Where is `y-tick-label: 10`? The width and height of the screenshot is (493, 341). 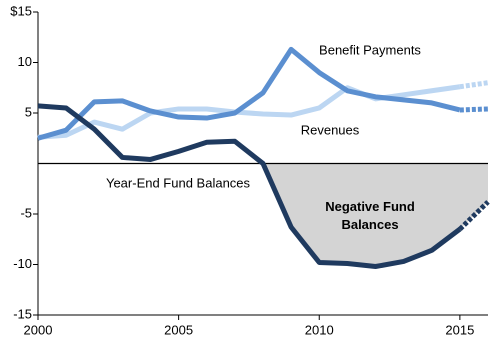 y-tick-label: 10 is located at coordinates (25, 61).